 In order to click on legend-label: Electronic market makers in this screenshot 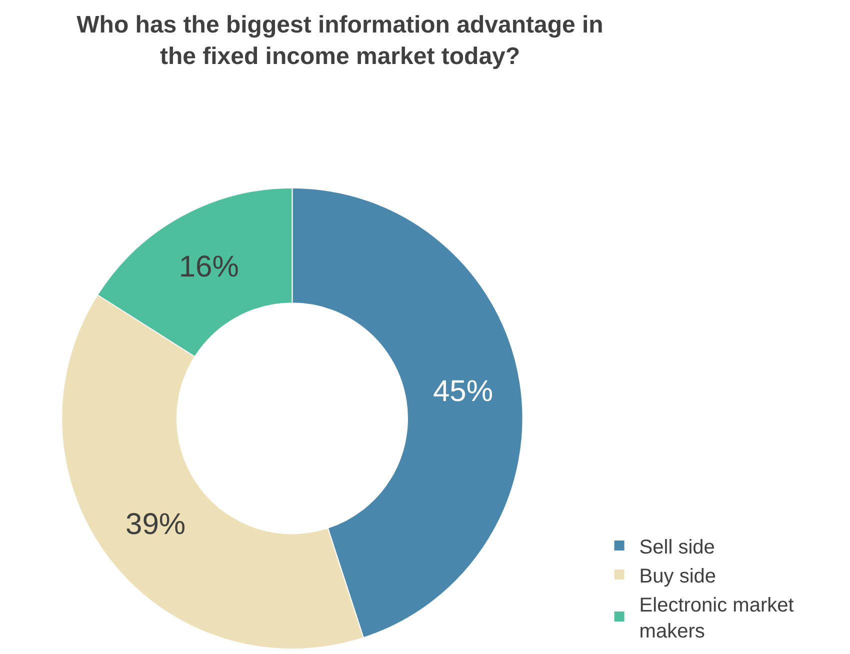, I will do `click(716, 618)`.